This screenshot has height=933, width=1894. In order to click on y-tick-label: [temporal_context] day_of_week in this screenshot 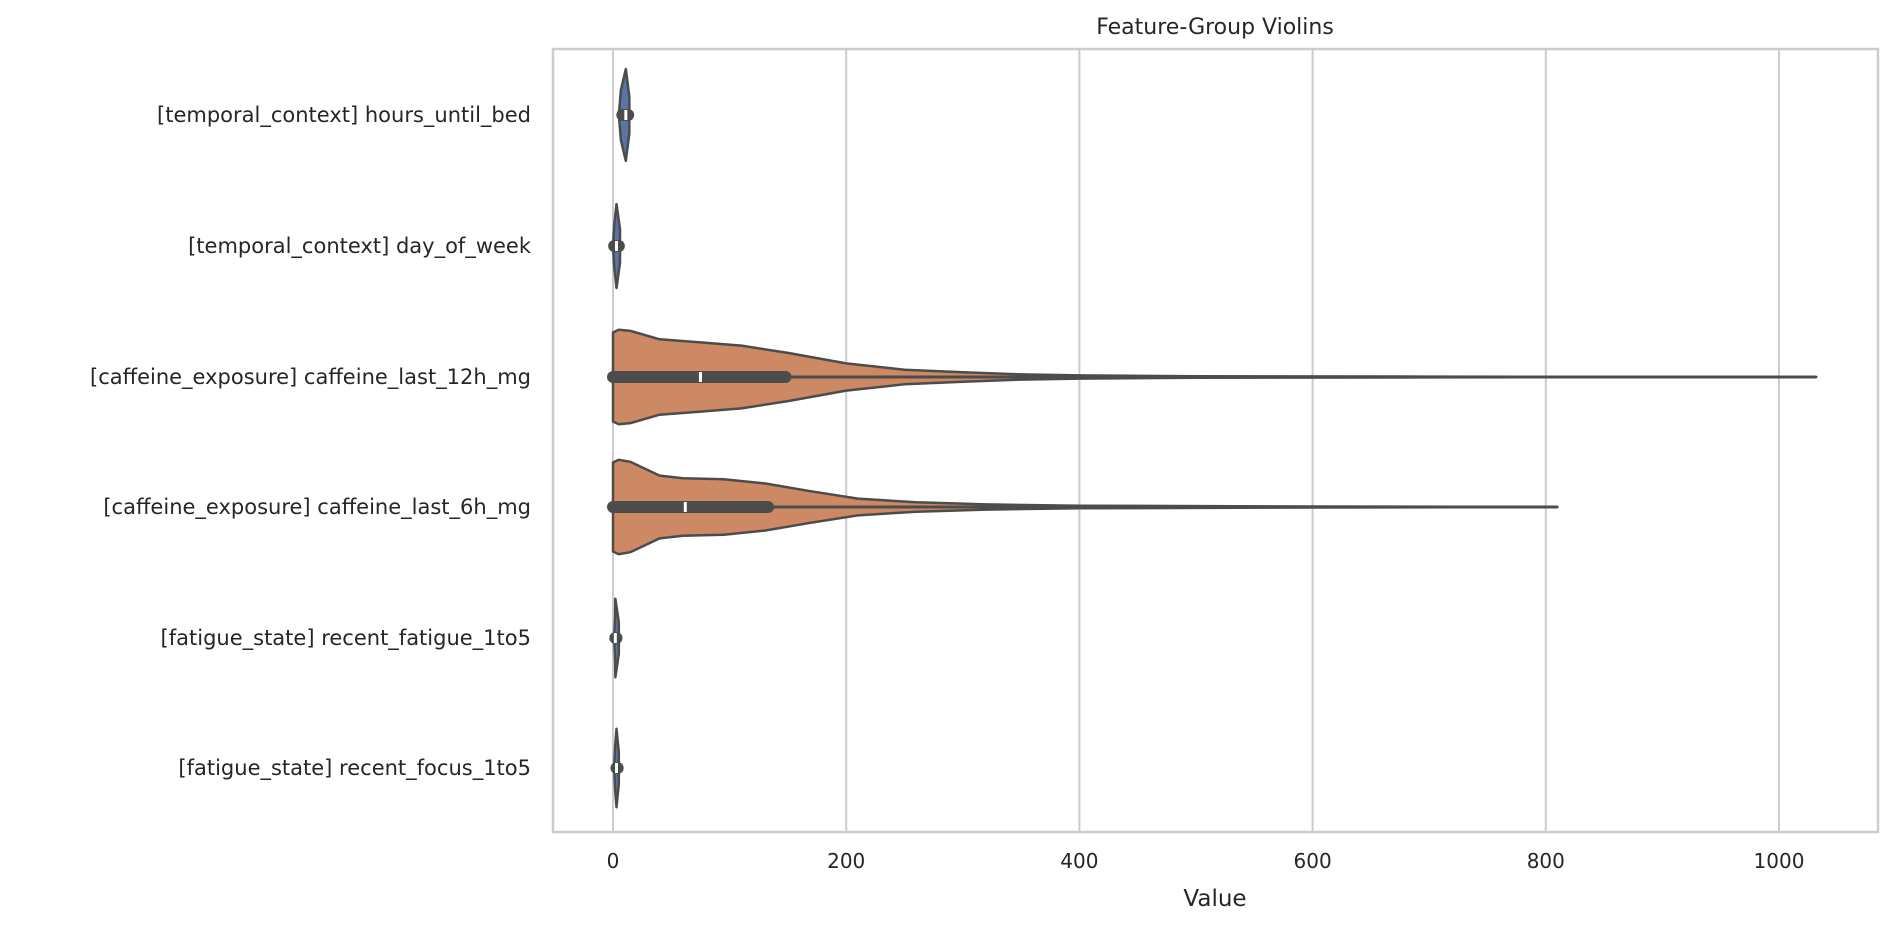, I will do `click(360, 246)`.